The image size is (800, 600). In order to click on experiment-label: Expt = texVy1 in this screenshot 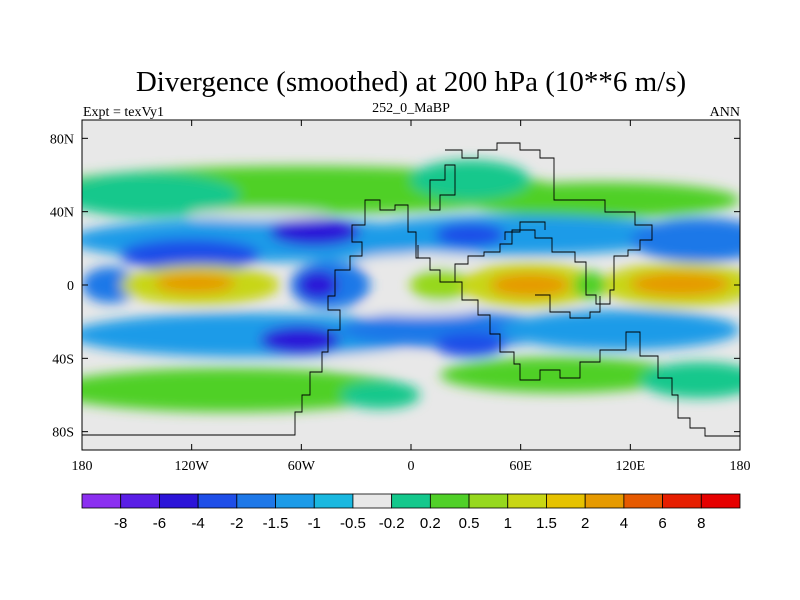, I will do `click(123, 112)`.